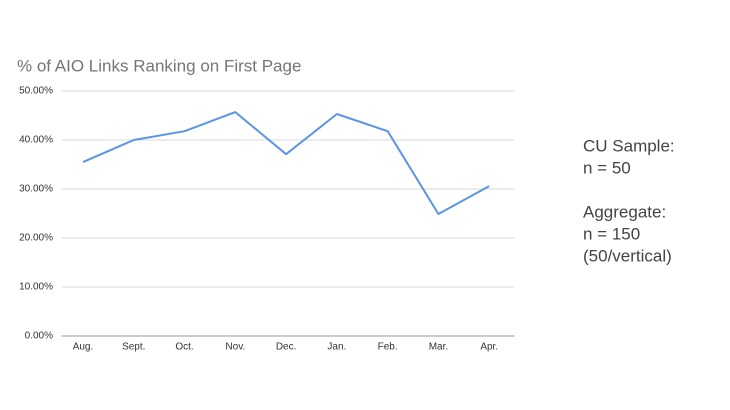 Image resolution: width=730 pixels, height=410 pixels. What do you see at coordinates (629, 145) in the screenshot?
I see `annotation: CU Sample:` at bounding box center [629, 145].